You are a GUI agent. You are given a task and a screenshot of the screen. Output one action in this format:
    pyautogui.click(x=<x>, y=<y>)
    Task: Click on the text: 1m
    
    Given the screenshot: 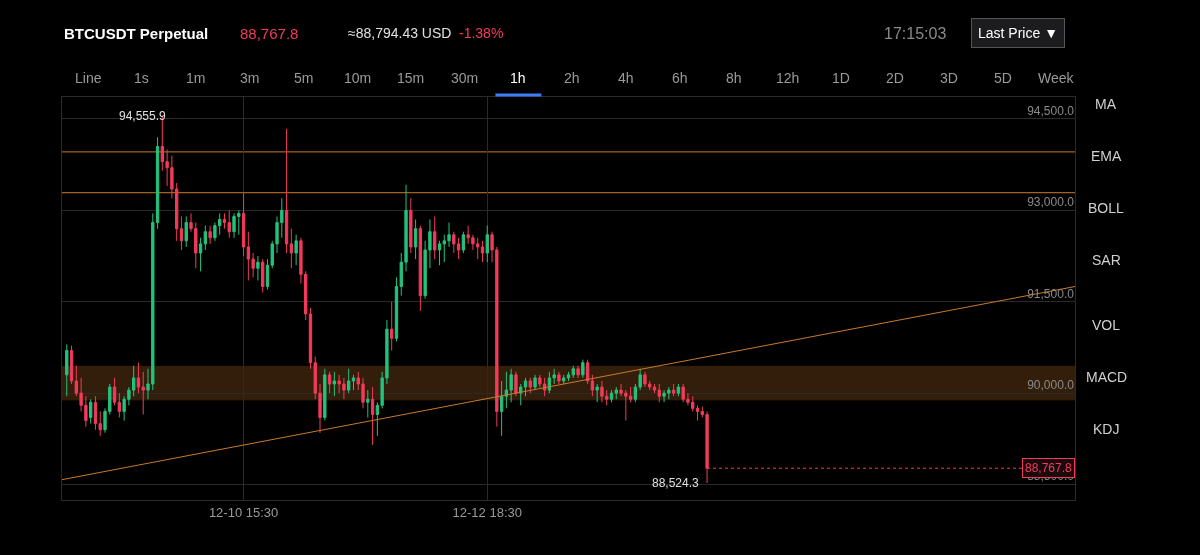 What is the action you would take?
    pyautogui.click(x=196, y=78)
    